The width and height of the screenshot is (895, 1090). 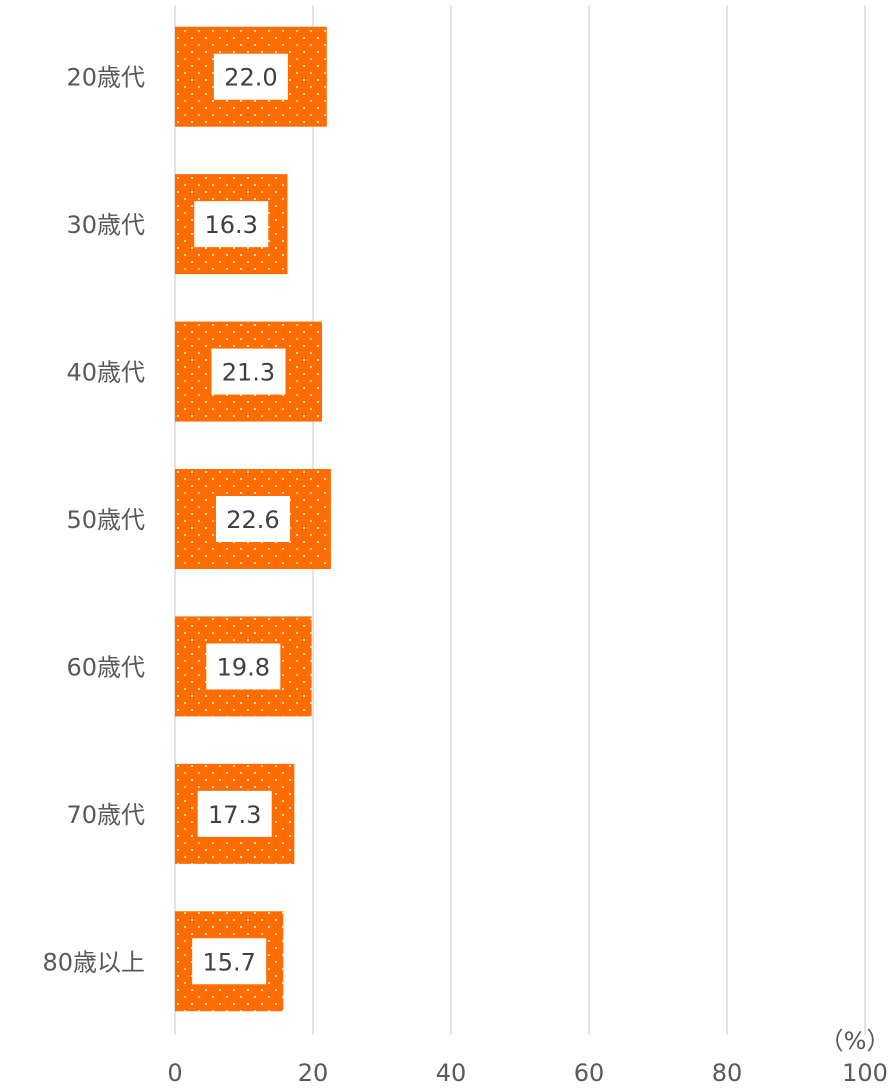 I want to click on x-tick-label: 80, so click(x=727, y=1073).